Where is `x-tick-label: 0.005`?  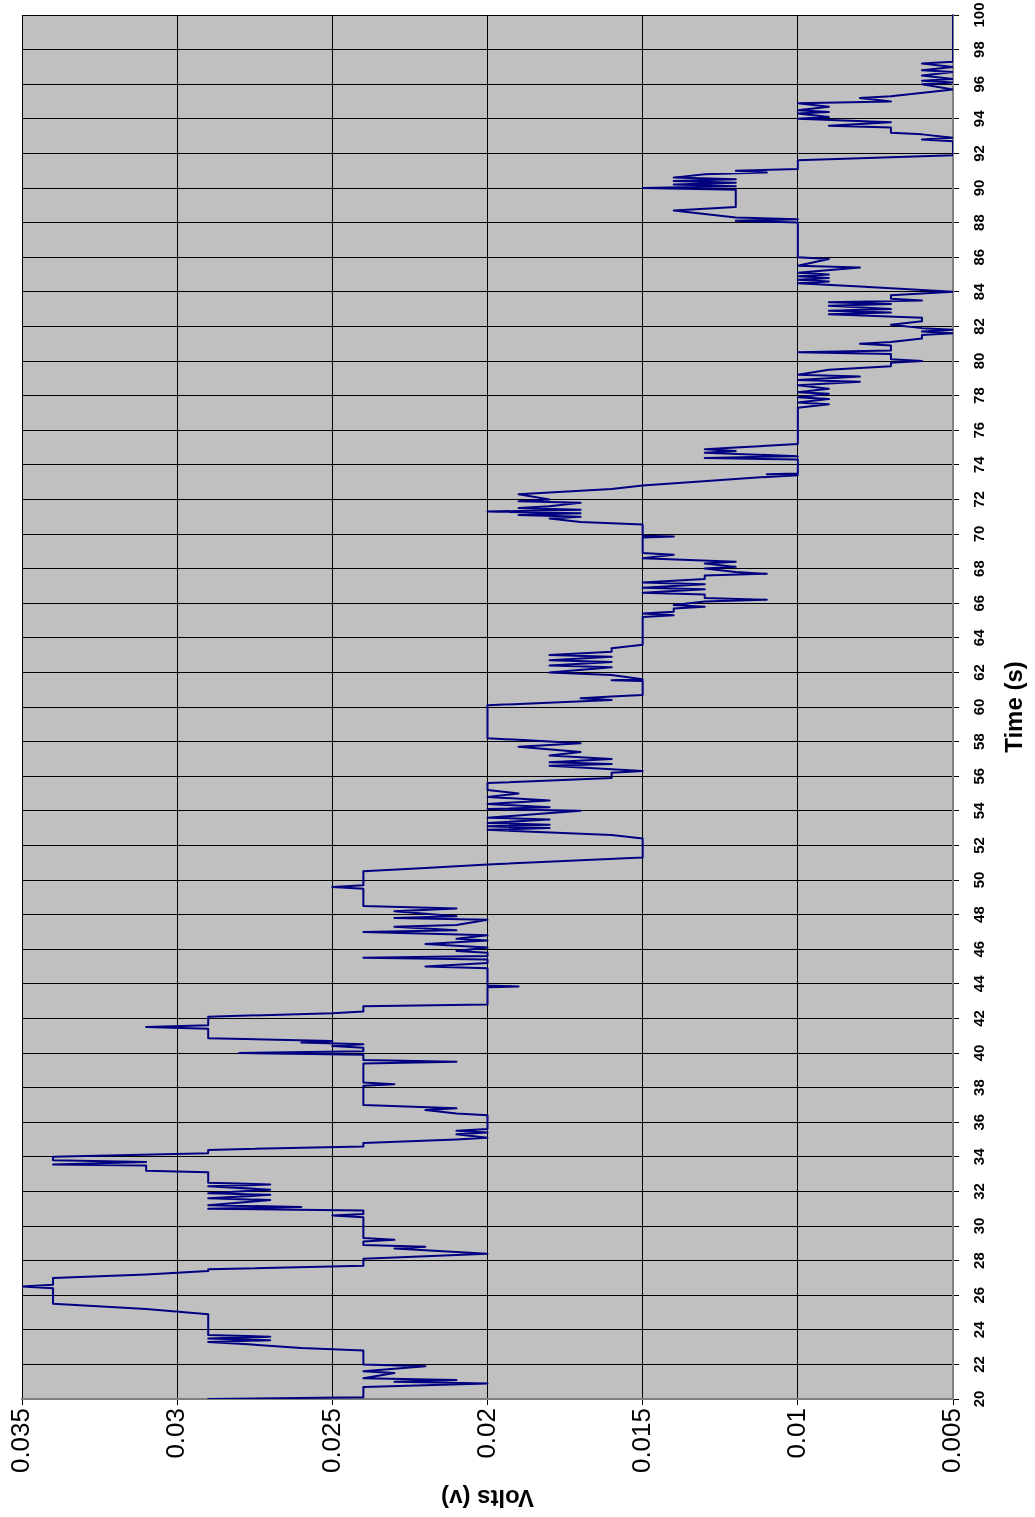
x-tick-label: 0.005 is located at coordinates (951, 1441).